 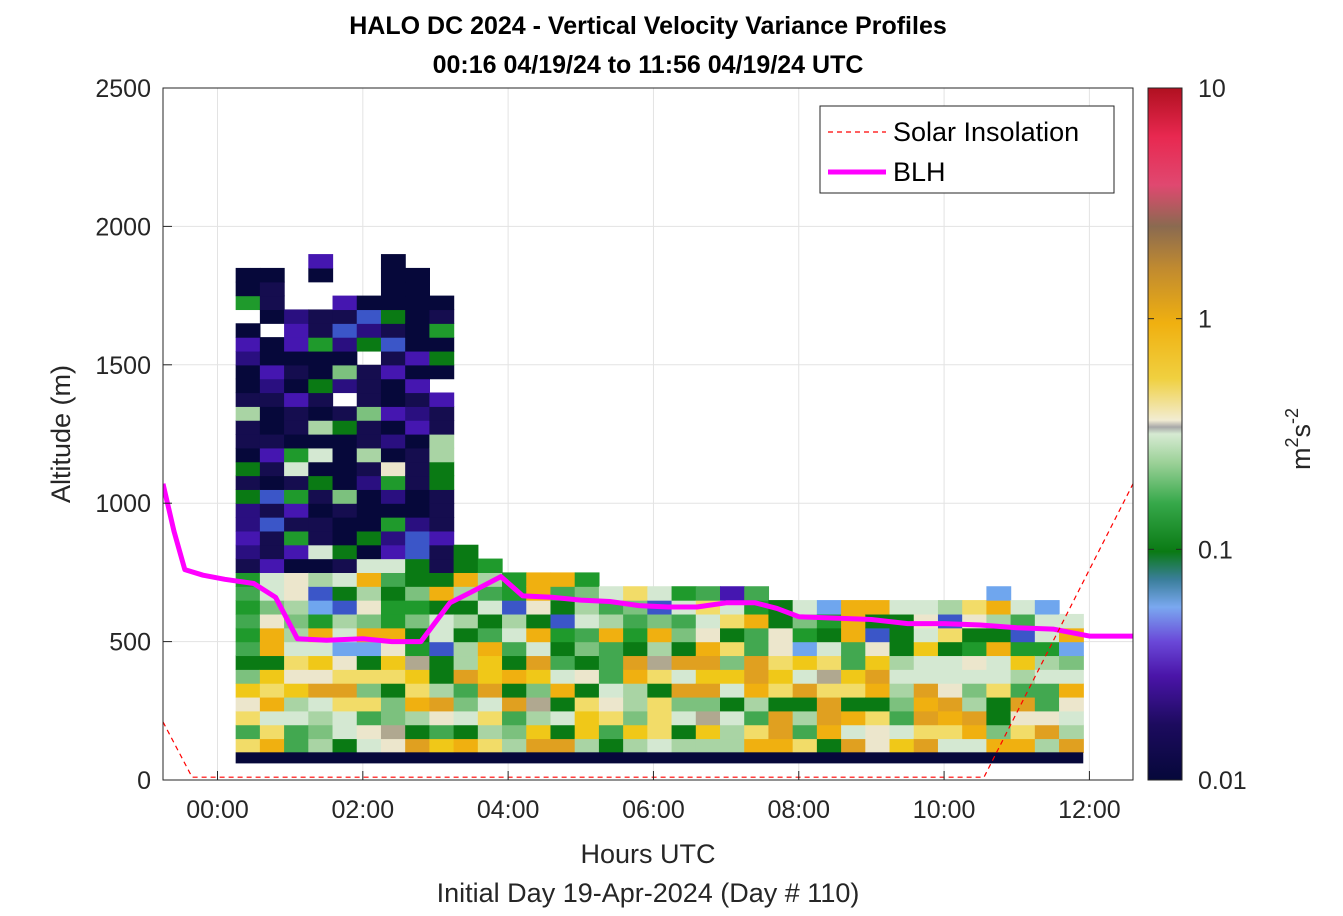 What do you see at coordinates (123, 504) in the screenshot?
I see `y-tick-label: 1000` at bounding box center [123, 504].